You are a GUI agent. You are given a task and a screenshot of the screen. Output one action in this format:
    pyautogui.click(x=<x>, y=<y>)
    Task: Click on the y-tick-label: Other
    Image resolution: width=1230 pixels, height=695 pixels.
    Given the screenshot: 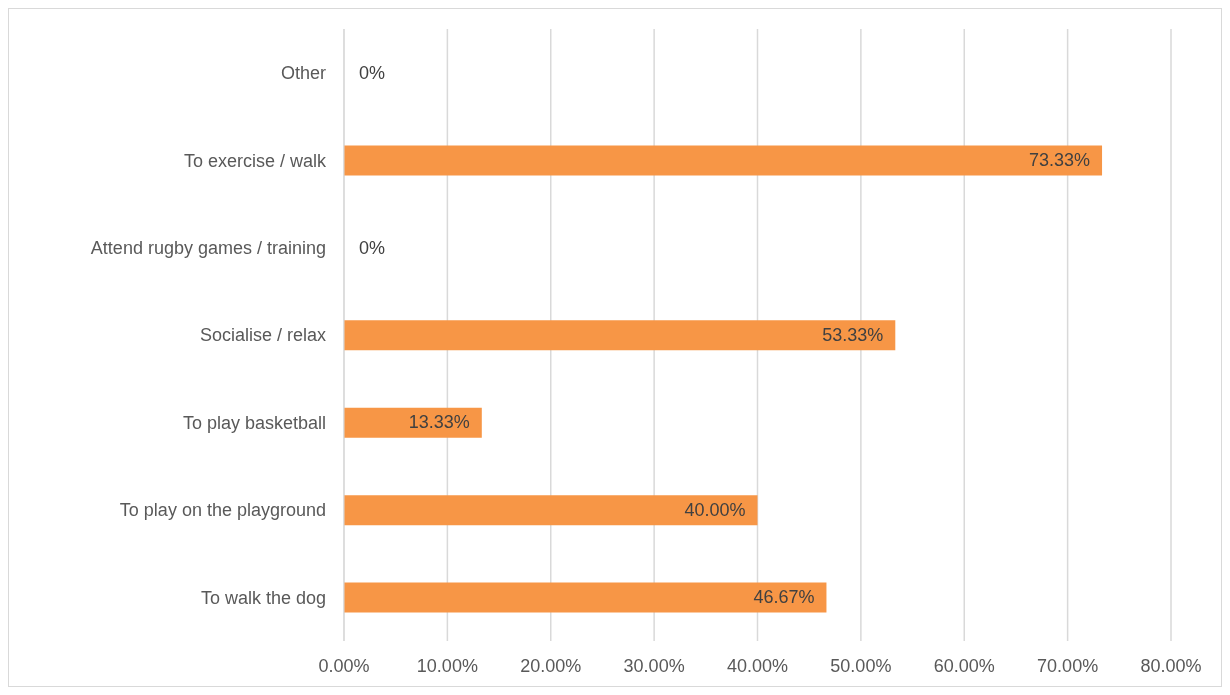 What is the action you would take?
    pyautogui.click(x=303, y=73)
    